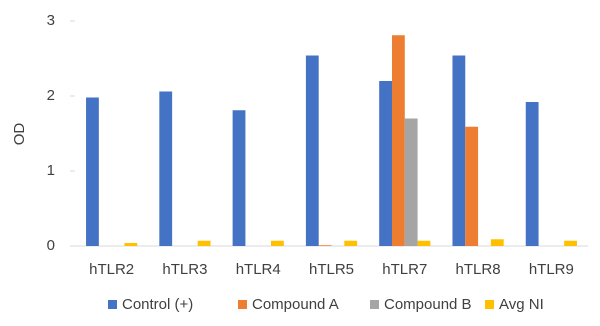 Image resolution: width=600 pixels, height=326 pixels. Describe the element at coordinates (258, 269) in the screenshot. I see `x-tick-label: hTLR4` at that location.